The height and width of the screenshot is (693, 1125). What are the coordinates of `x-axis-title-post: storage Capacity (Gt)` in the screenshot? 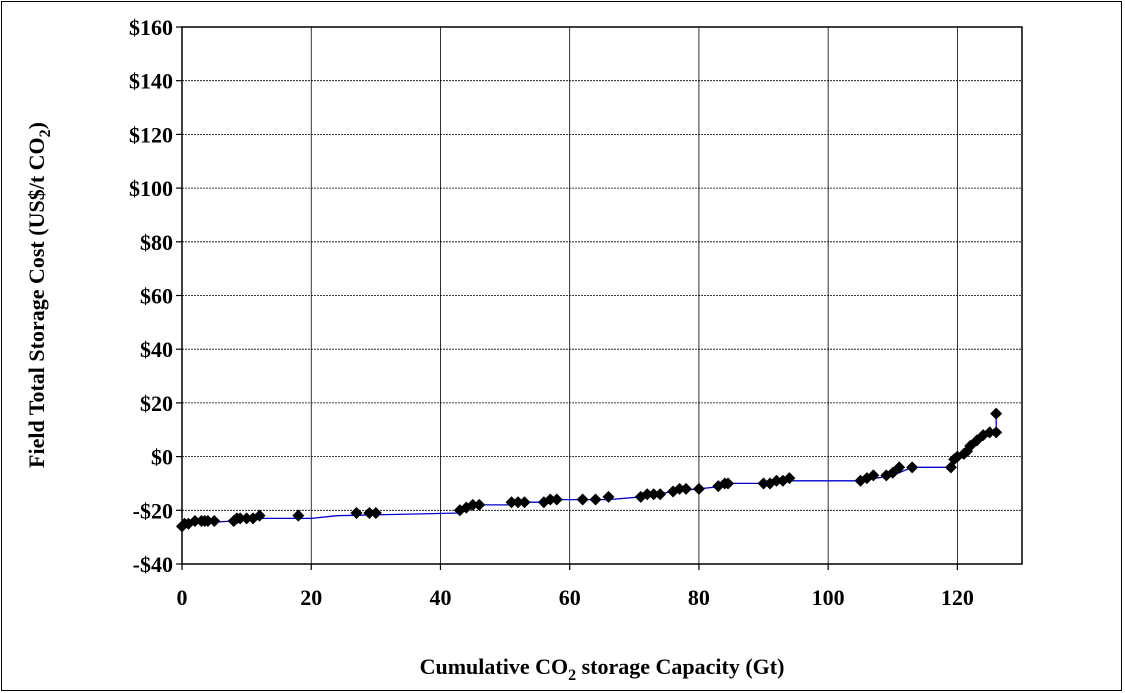 It's located at (680, 666).